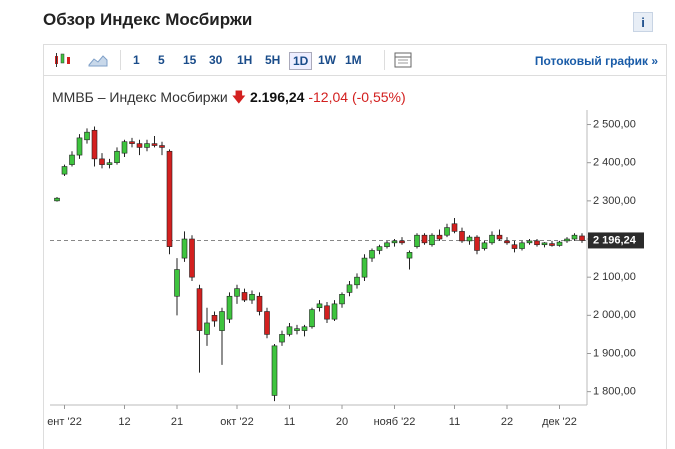  I want to click on interval-button: 30, so click(216, 60).